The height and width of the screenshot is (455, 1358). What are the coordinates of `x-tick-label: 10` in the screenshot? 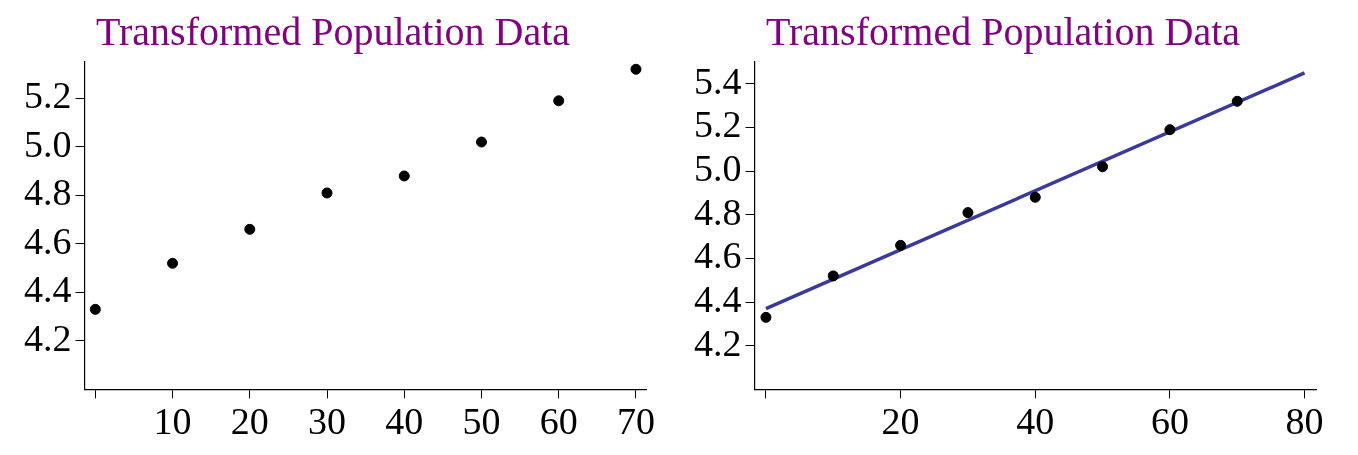 It's located at (172, 421).